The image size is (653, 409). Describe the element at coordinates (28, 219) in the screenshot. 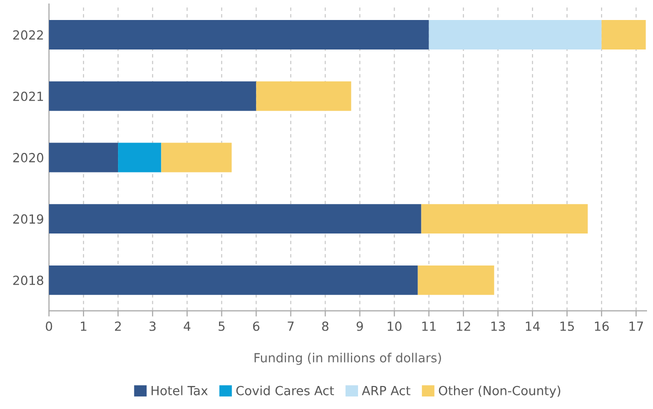

I see `y-tick-label: 2019` at that location.